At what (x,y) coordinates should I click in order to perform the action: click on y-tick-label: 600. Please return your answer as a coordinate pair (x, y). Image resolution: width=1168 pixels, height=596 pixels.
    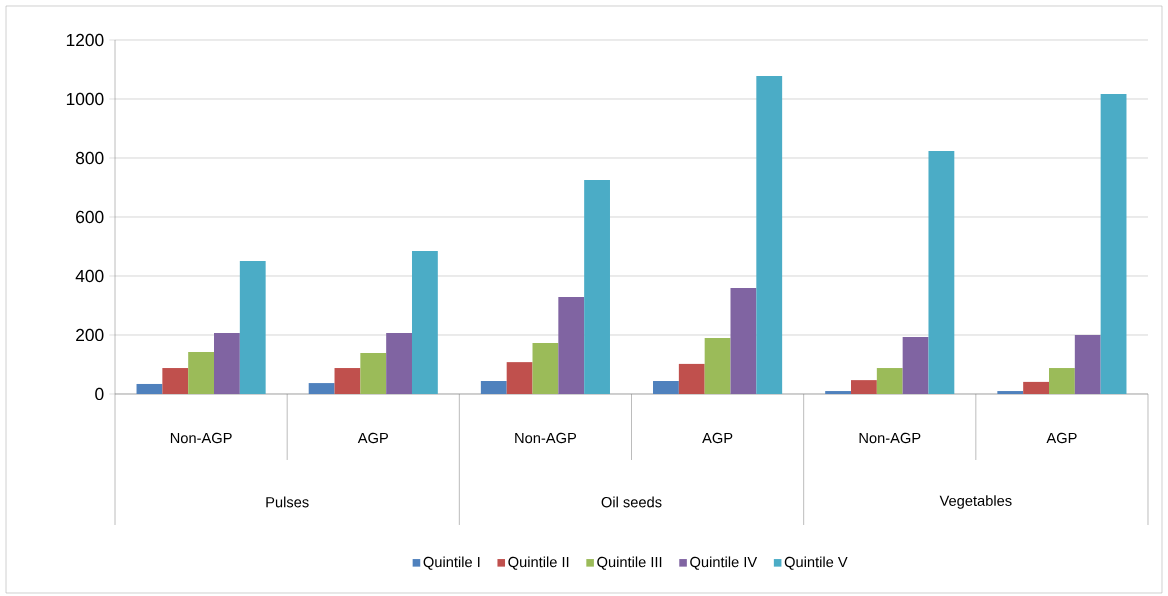
    Looking at the image, I should click on (90, 217).